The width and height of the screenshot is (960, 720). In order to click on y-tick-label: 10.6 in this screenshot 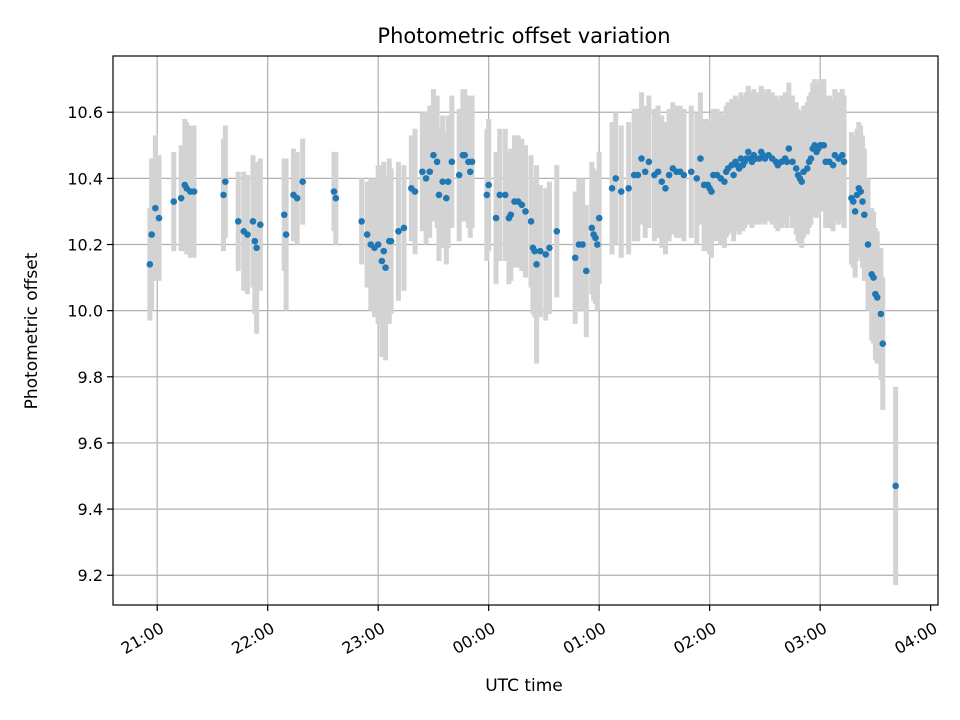, I will do `click(85, 112)`.